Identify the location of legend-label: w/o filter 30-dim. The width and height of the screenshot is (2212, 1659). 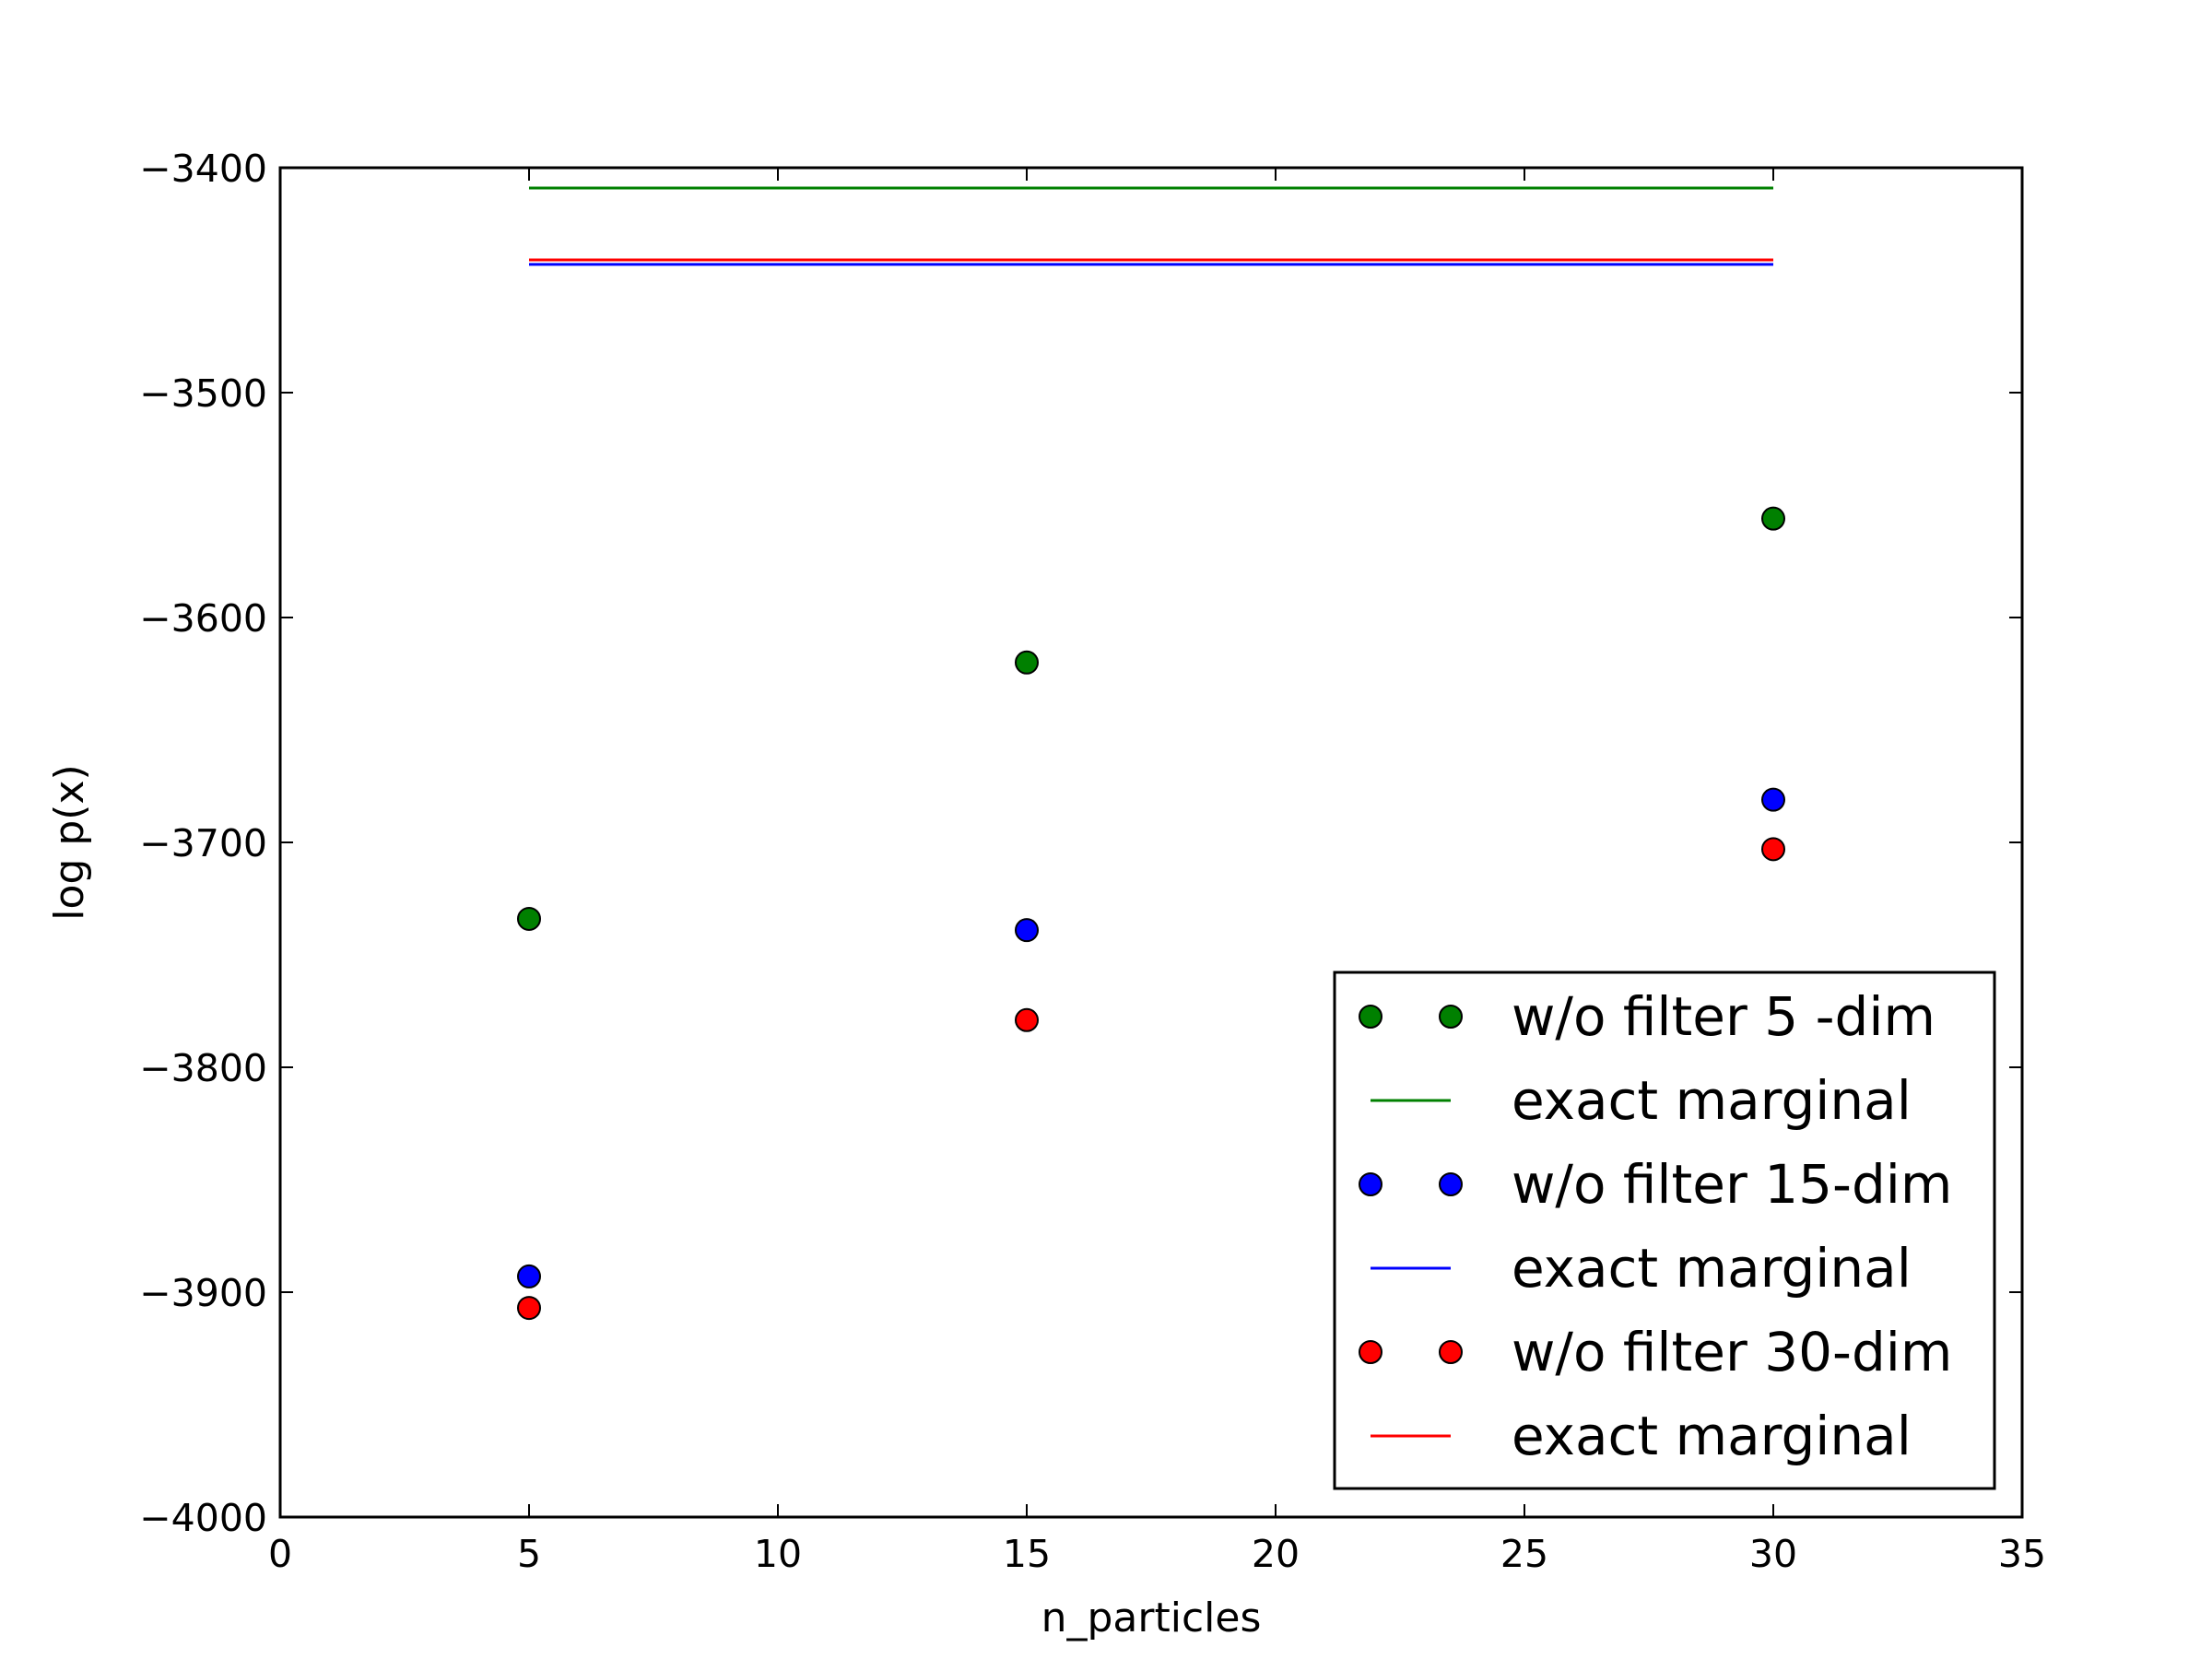
(1732, 1352).